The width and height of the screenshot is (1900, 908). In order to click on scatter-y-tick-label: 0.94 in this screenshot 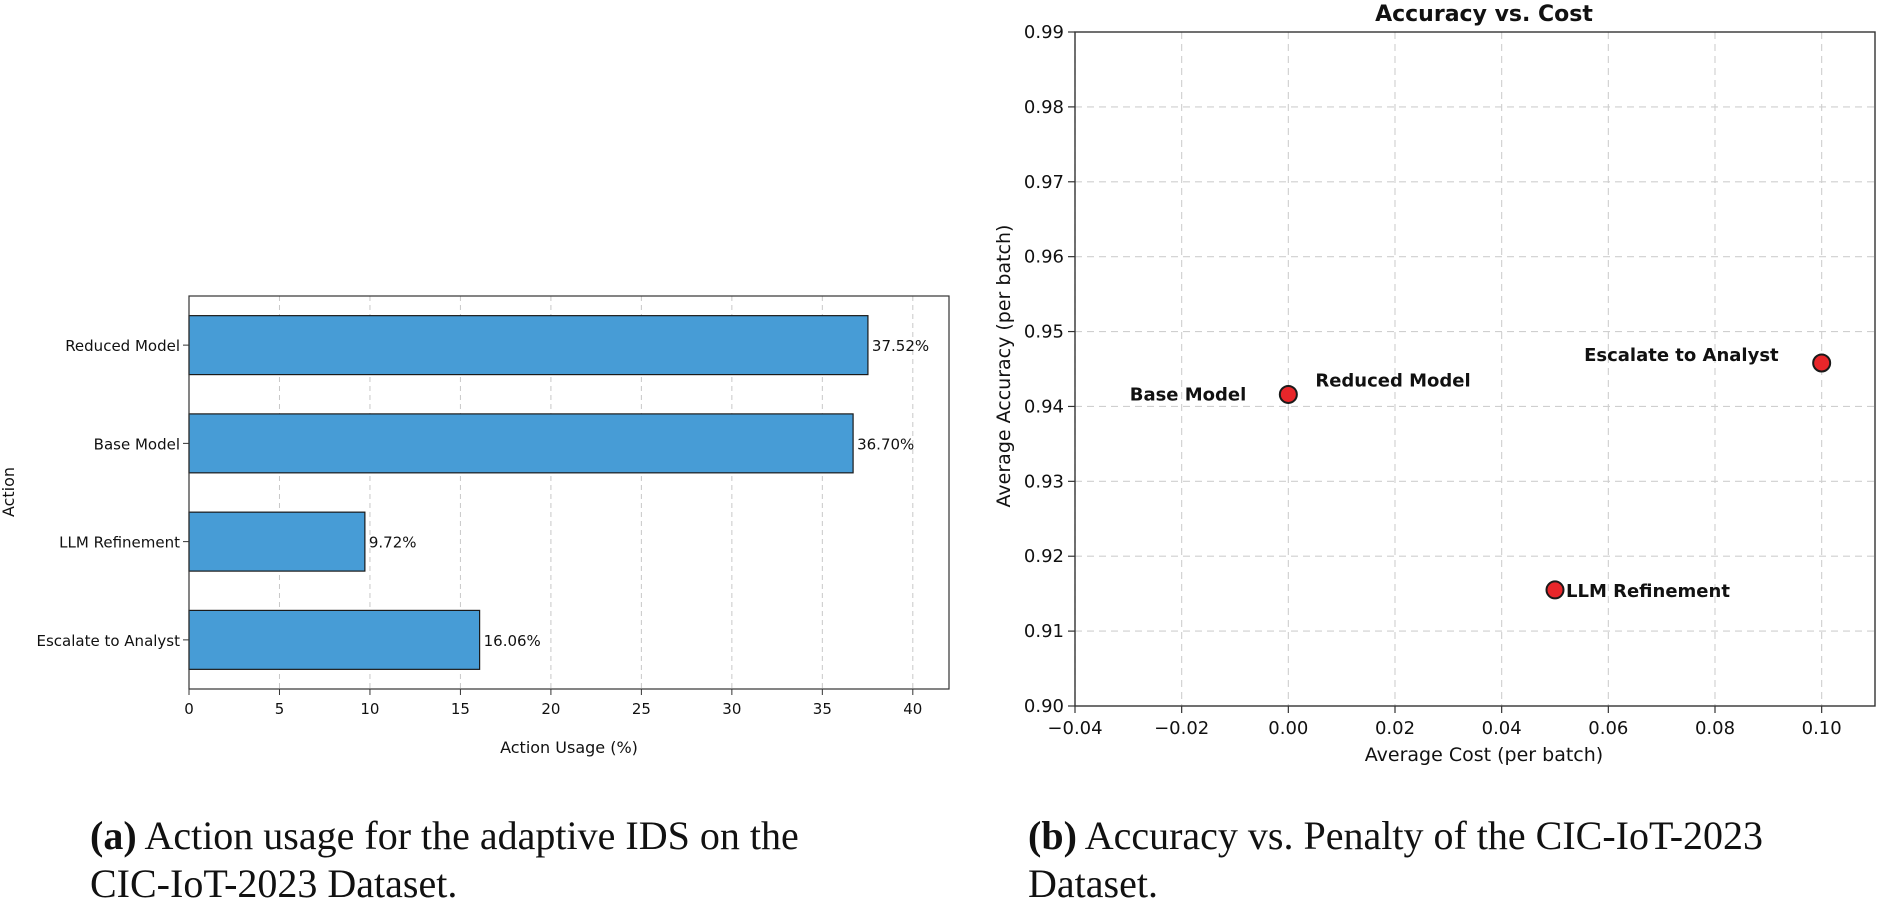, I will do `click(1044, 406)`.